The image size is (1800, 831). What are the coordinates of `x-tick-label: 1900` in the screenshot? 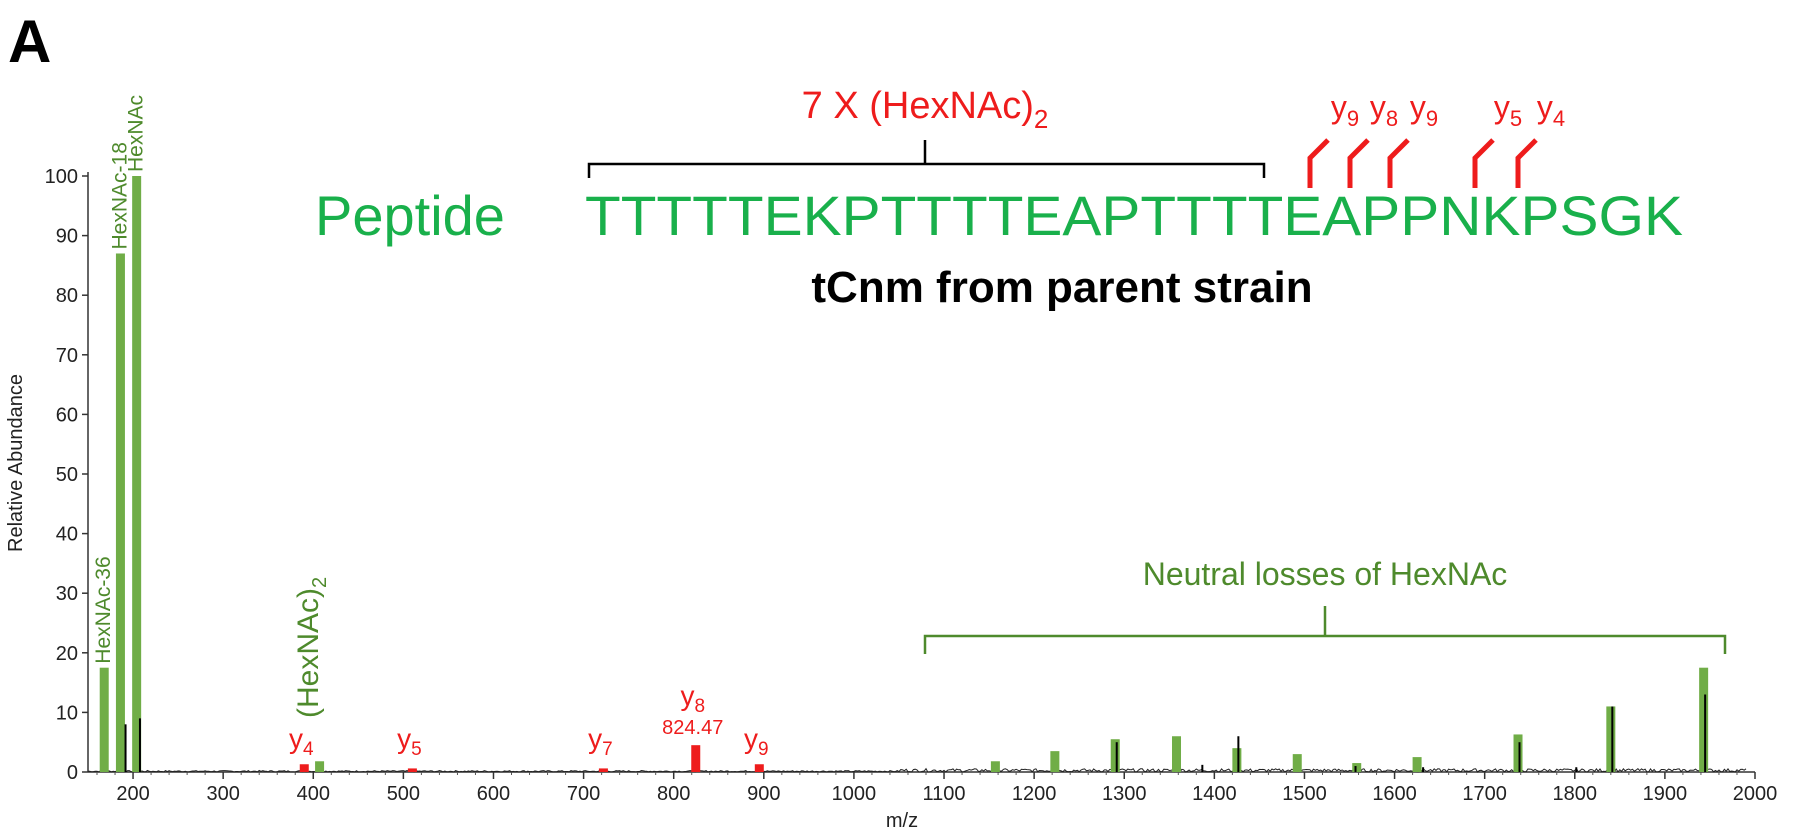 It's located at (1665, 794).